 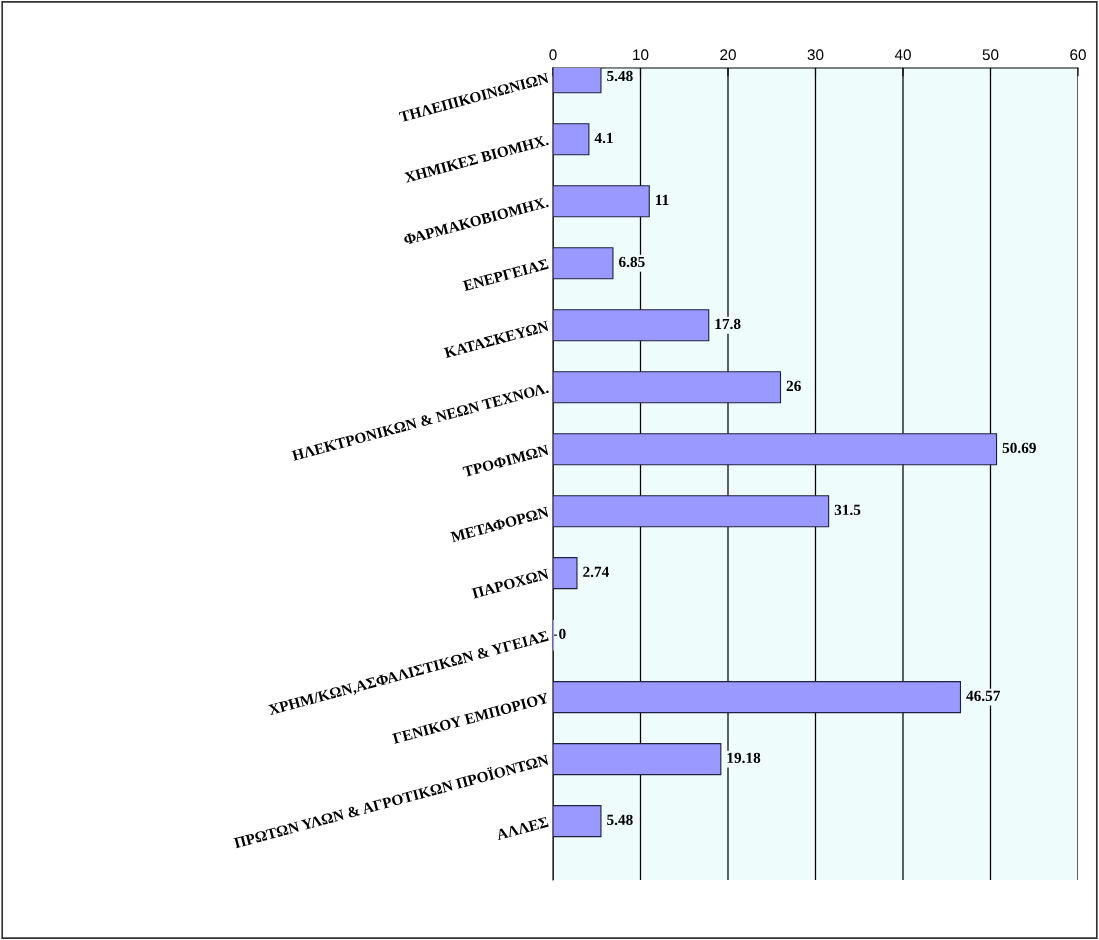 I want to click on data-label: 31.5, so click(x=847, y=510).